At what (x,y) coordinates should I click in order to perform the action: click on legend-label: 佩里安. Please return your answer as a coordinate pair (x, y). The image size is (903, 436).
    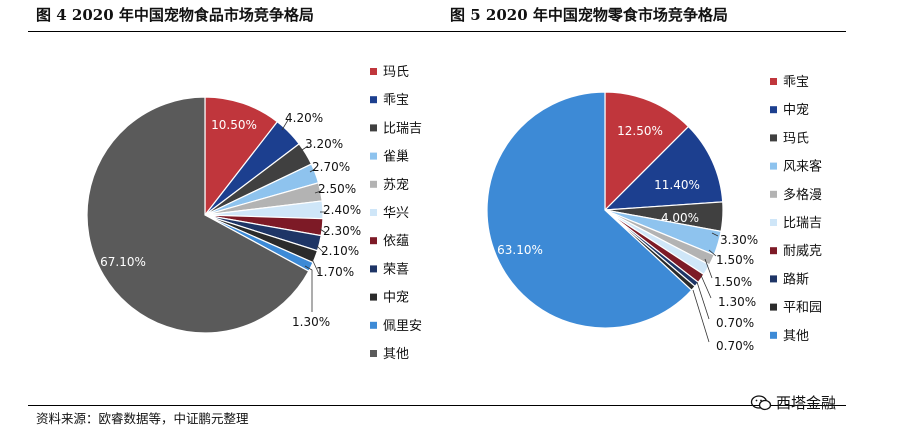
    Looking at the image, I should click on (402, 326).